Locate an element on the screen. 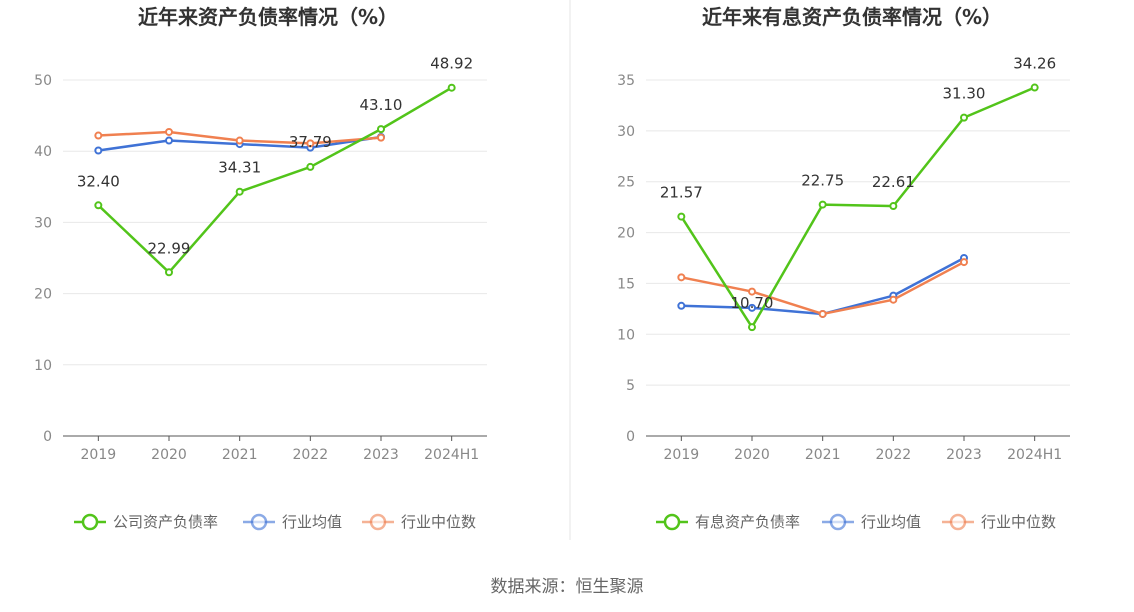 This screenshot has width=1134, height=612. y-tick-label: 15 is located at coordinates (626, 284).